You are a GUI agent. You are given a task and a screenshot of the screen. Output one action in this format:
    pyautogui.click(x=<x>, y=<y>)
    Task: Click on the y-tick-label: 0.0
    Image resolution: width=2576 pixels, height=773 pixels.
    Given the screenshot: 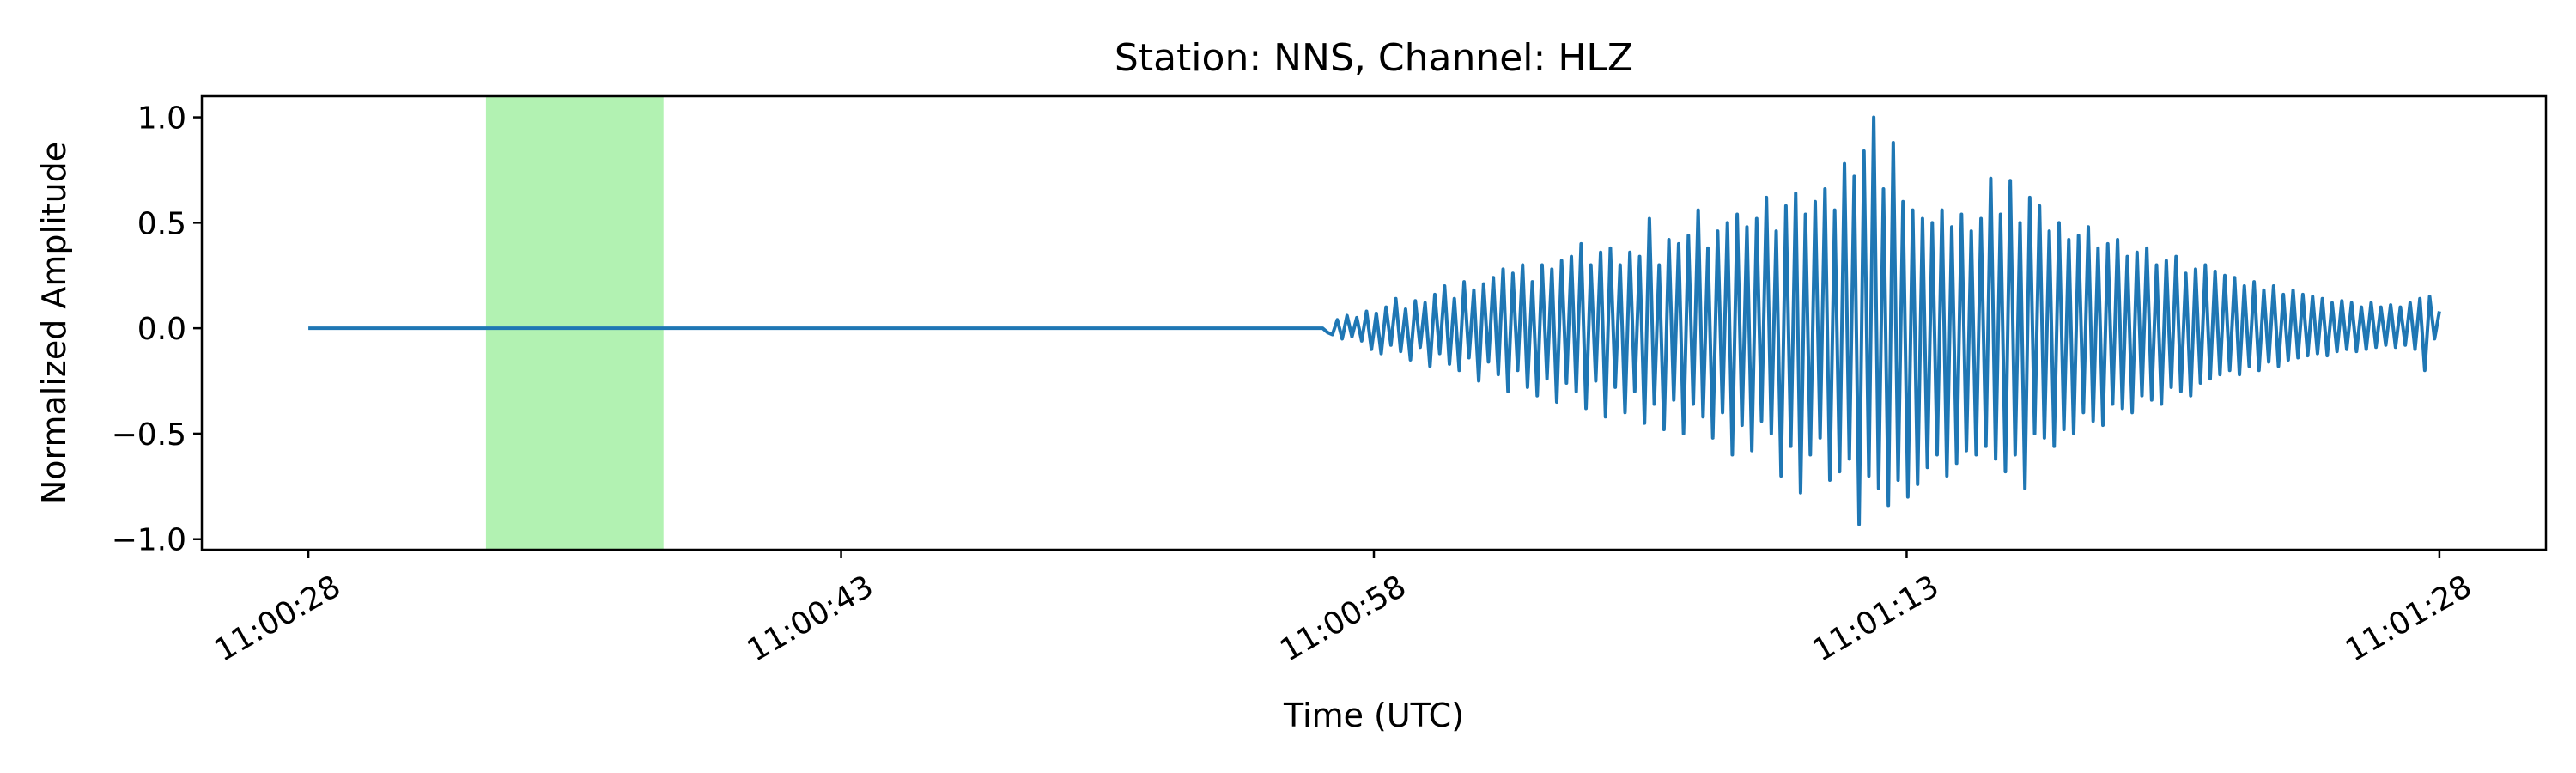 What is the action you would take?
    pyautogui.click(x=161, y=329)
    